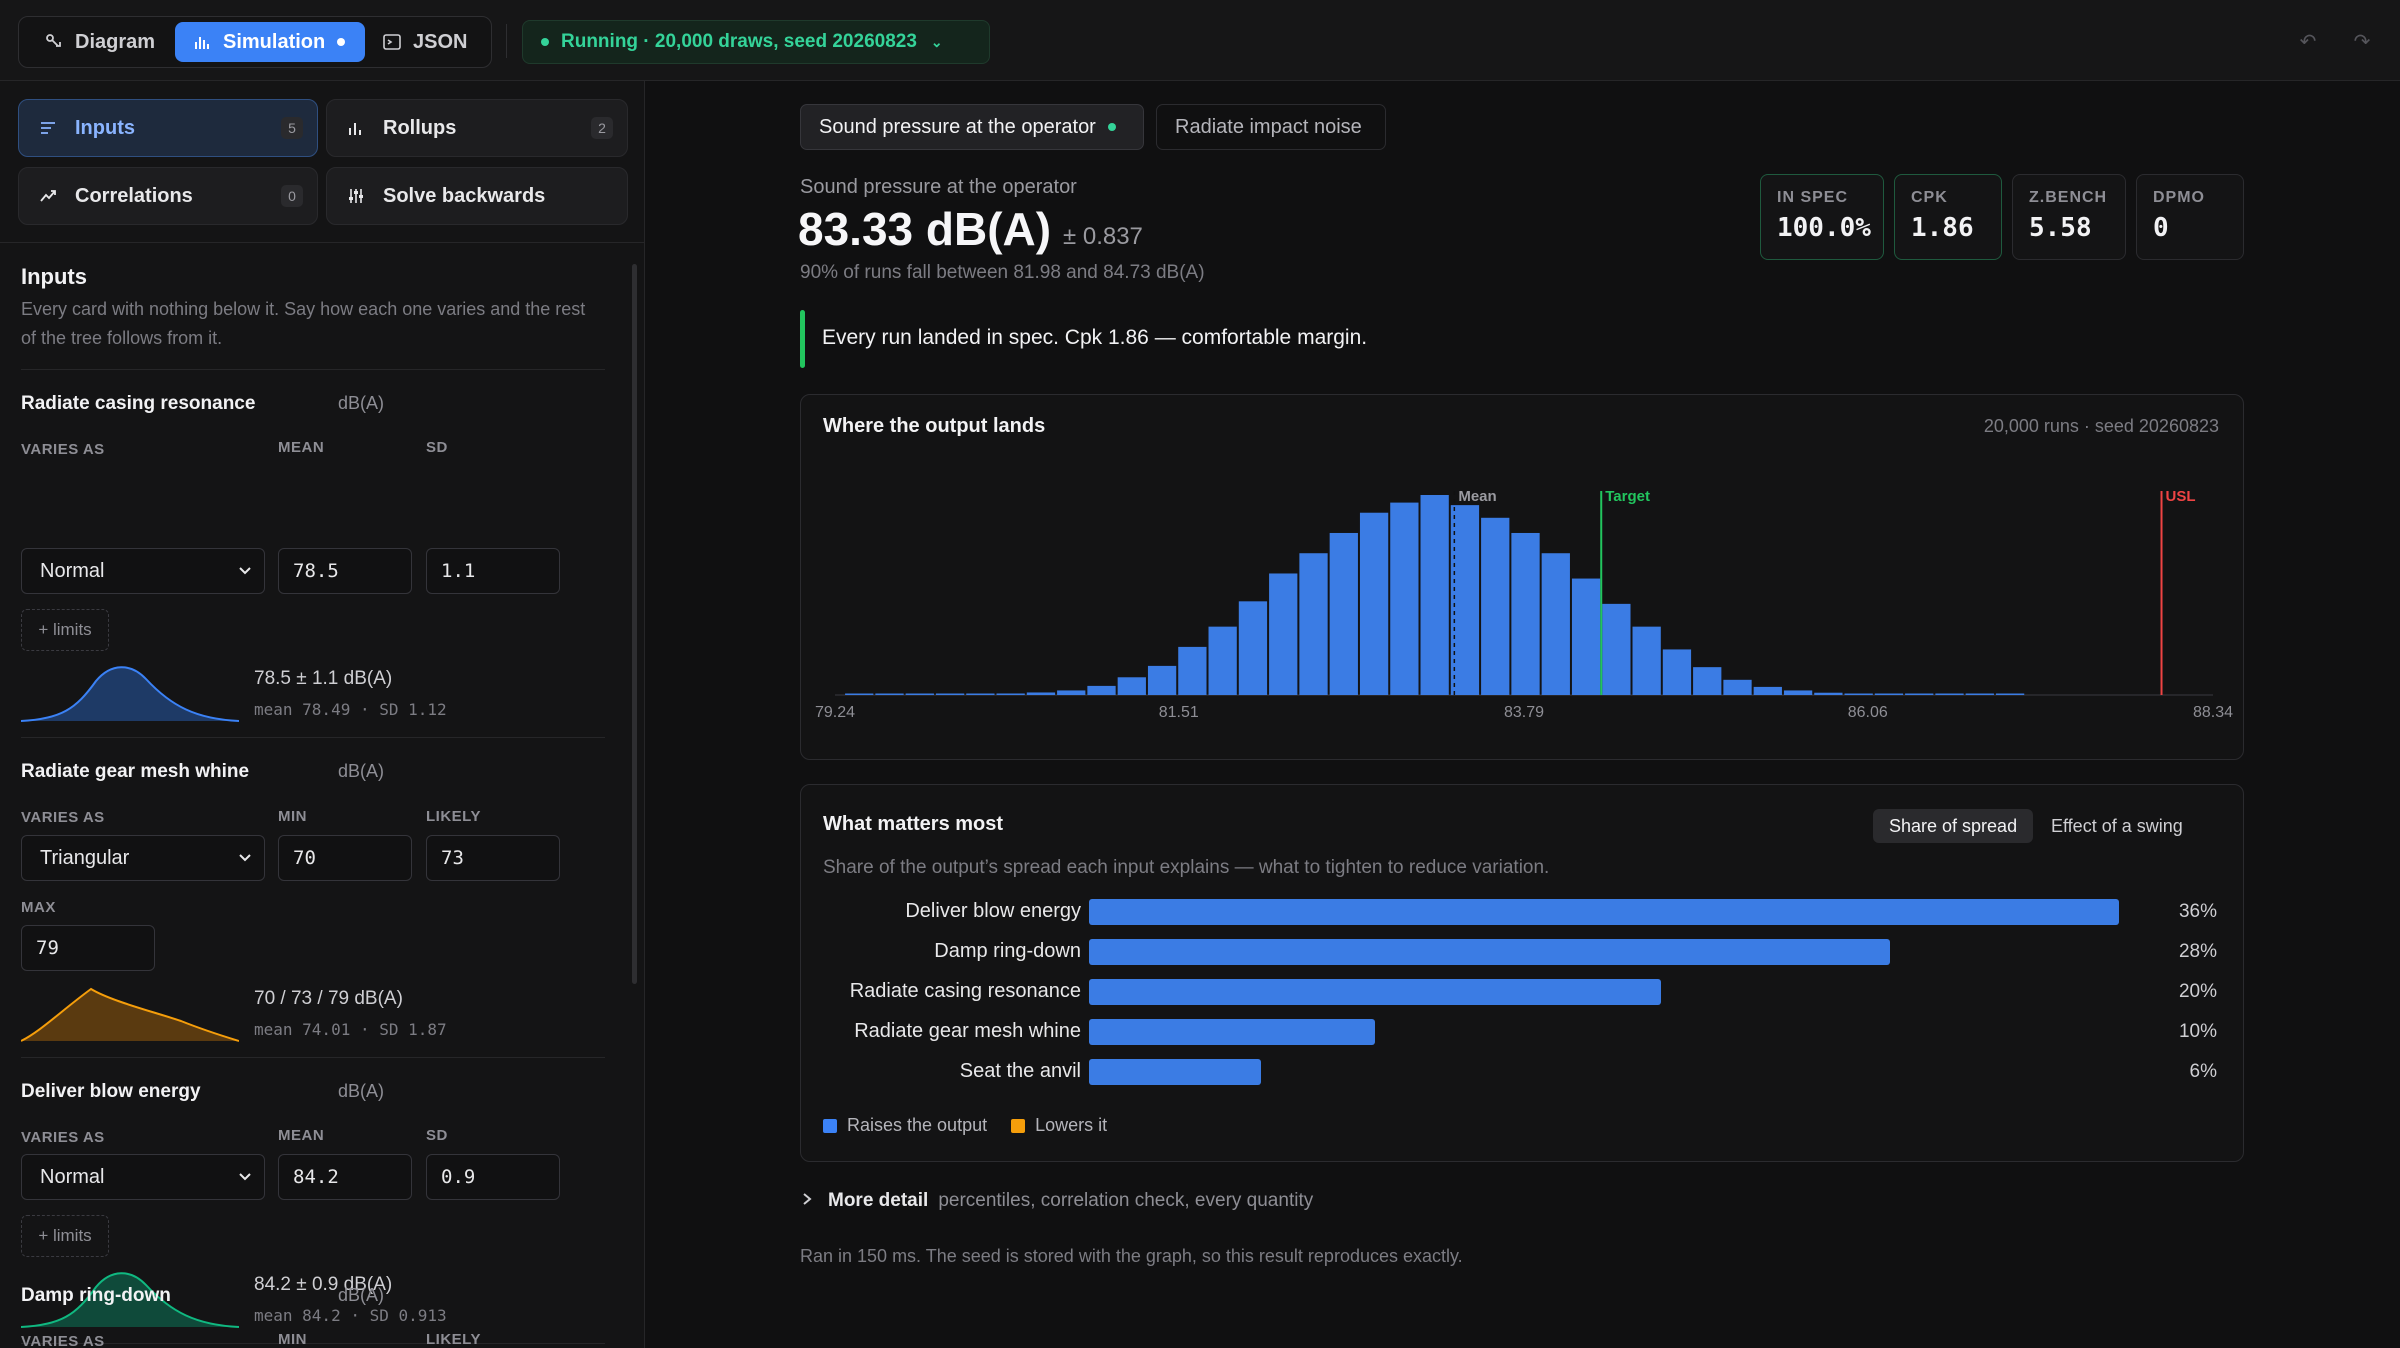 Image resolution: width=2400 pixels, height=1348 pixels. What do you see at coordinates (292, 816) in the screenshot?
I see `min-label: MIN` at bounding box center [292, 816].